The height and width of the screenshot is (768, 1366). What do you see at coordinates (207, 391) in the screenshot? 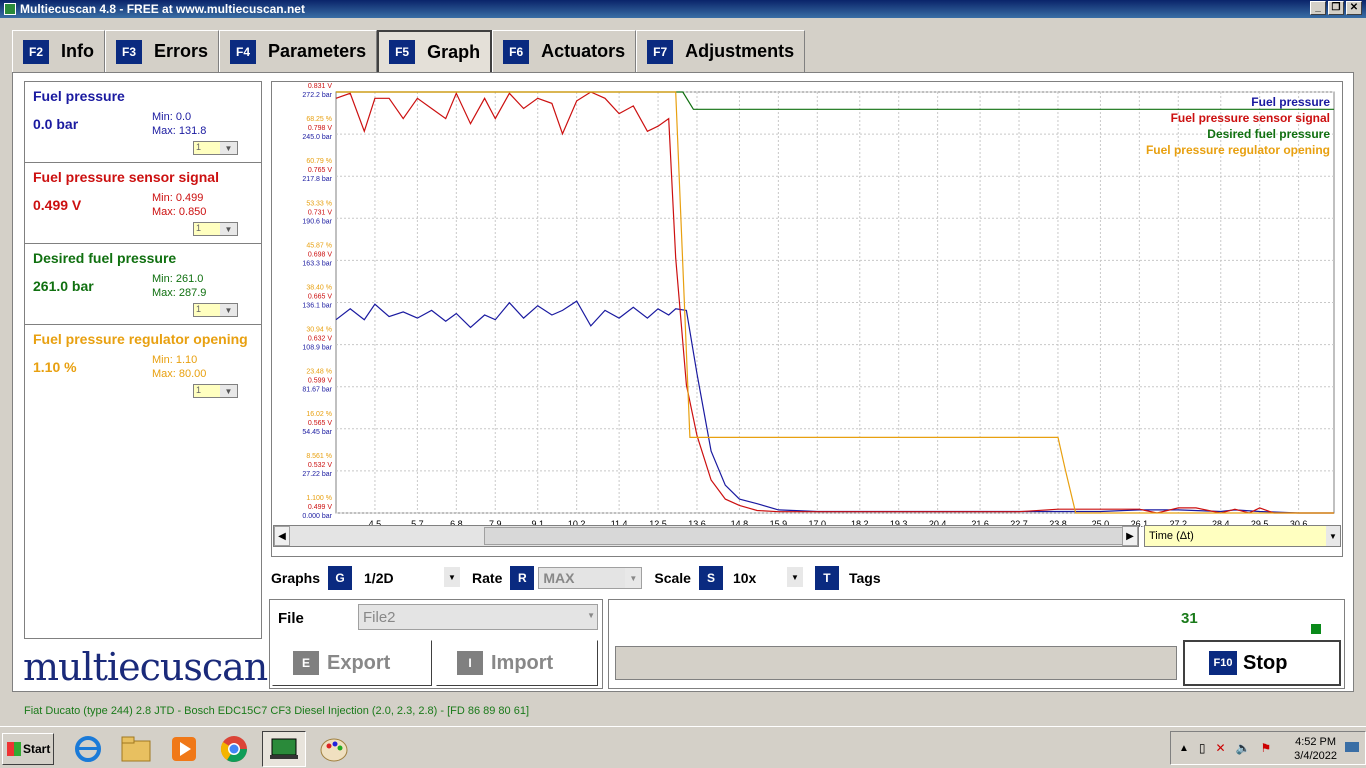
I see `axis-selector-value: 1` at bounding box center [207, 391].